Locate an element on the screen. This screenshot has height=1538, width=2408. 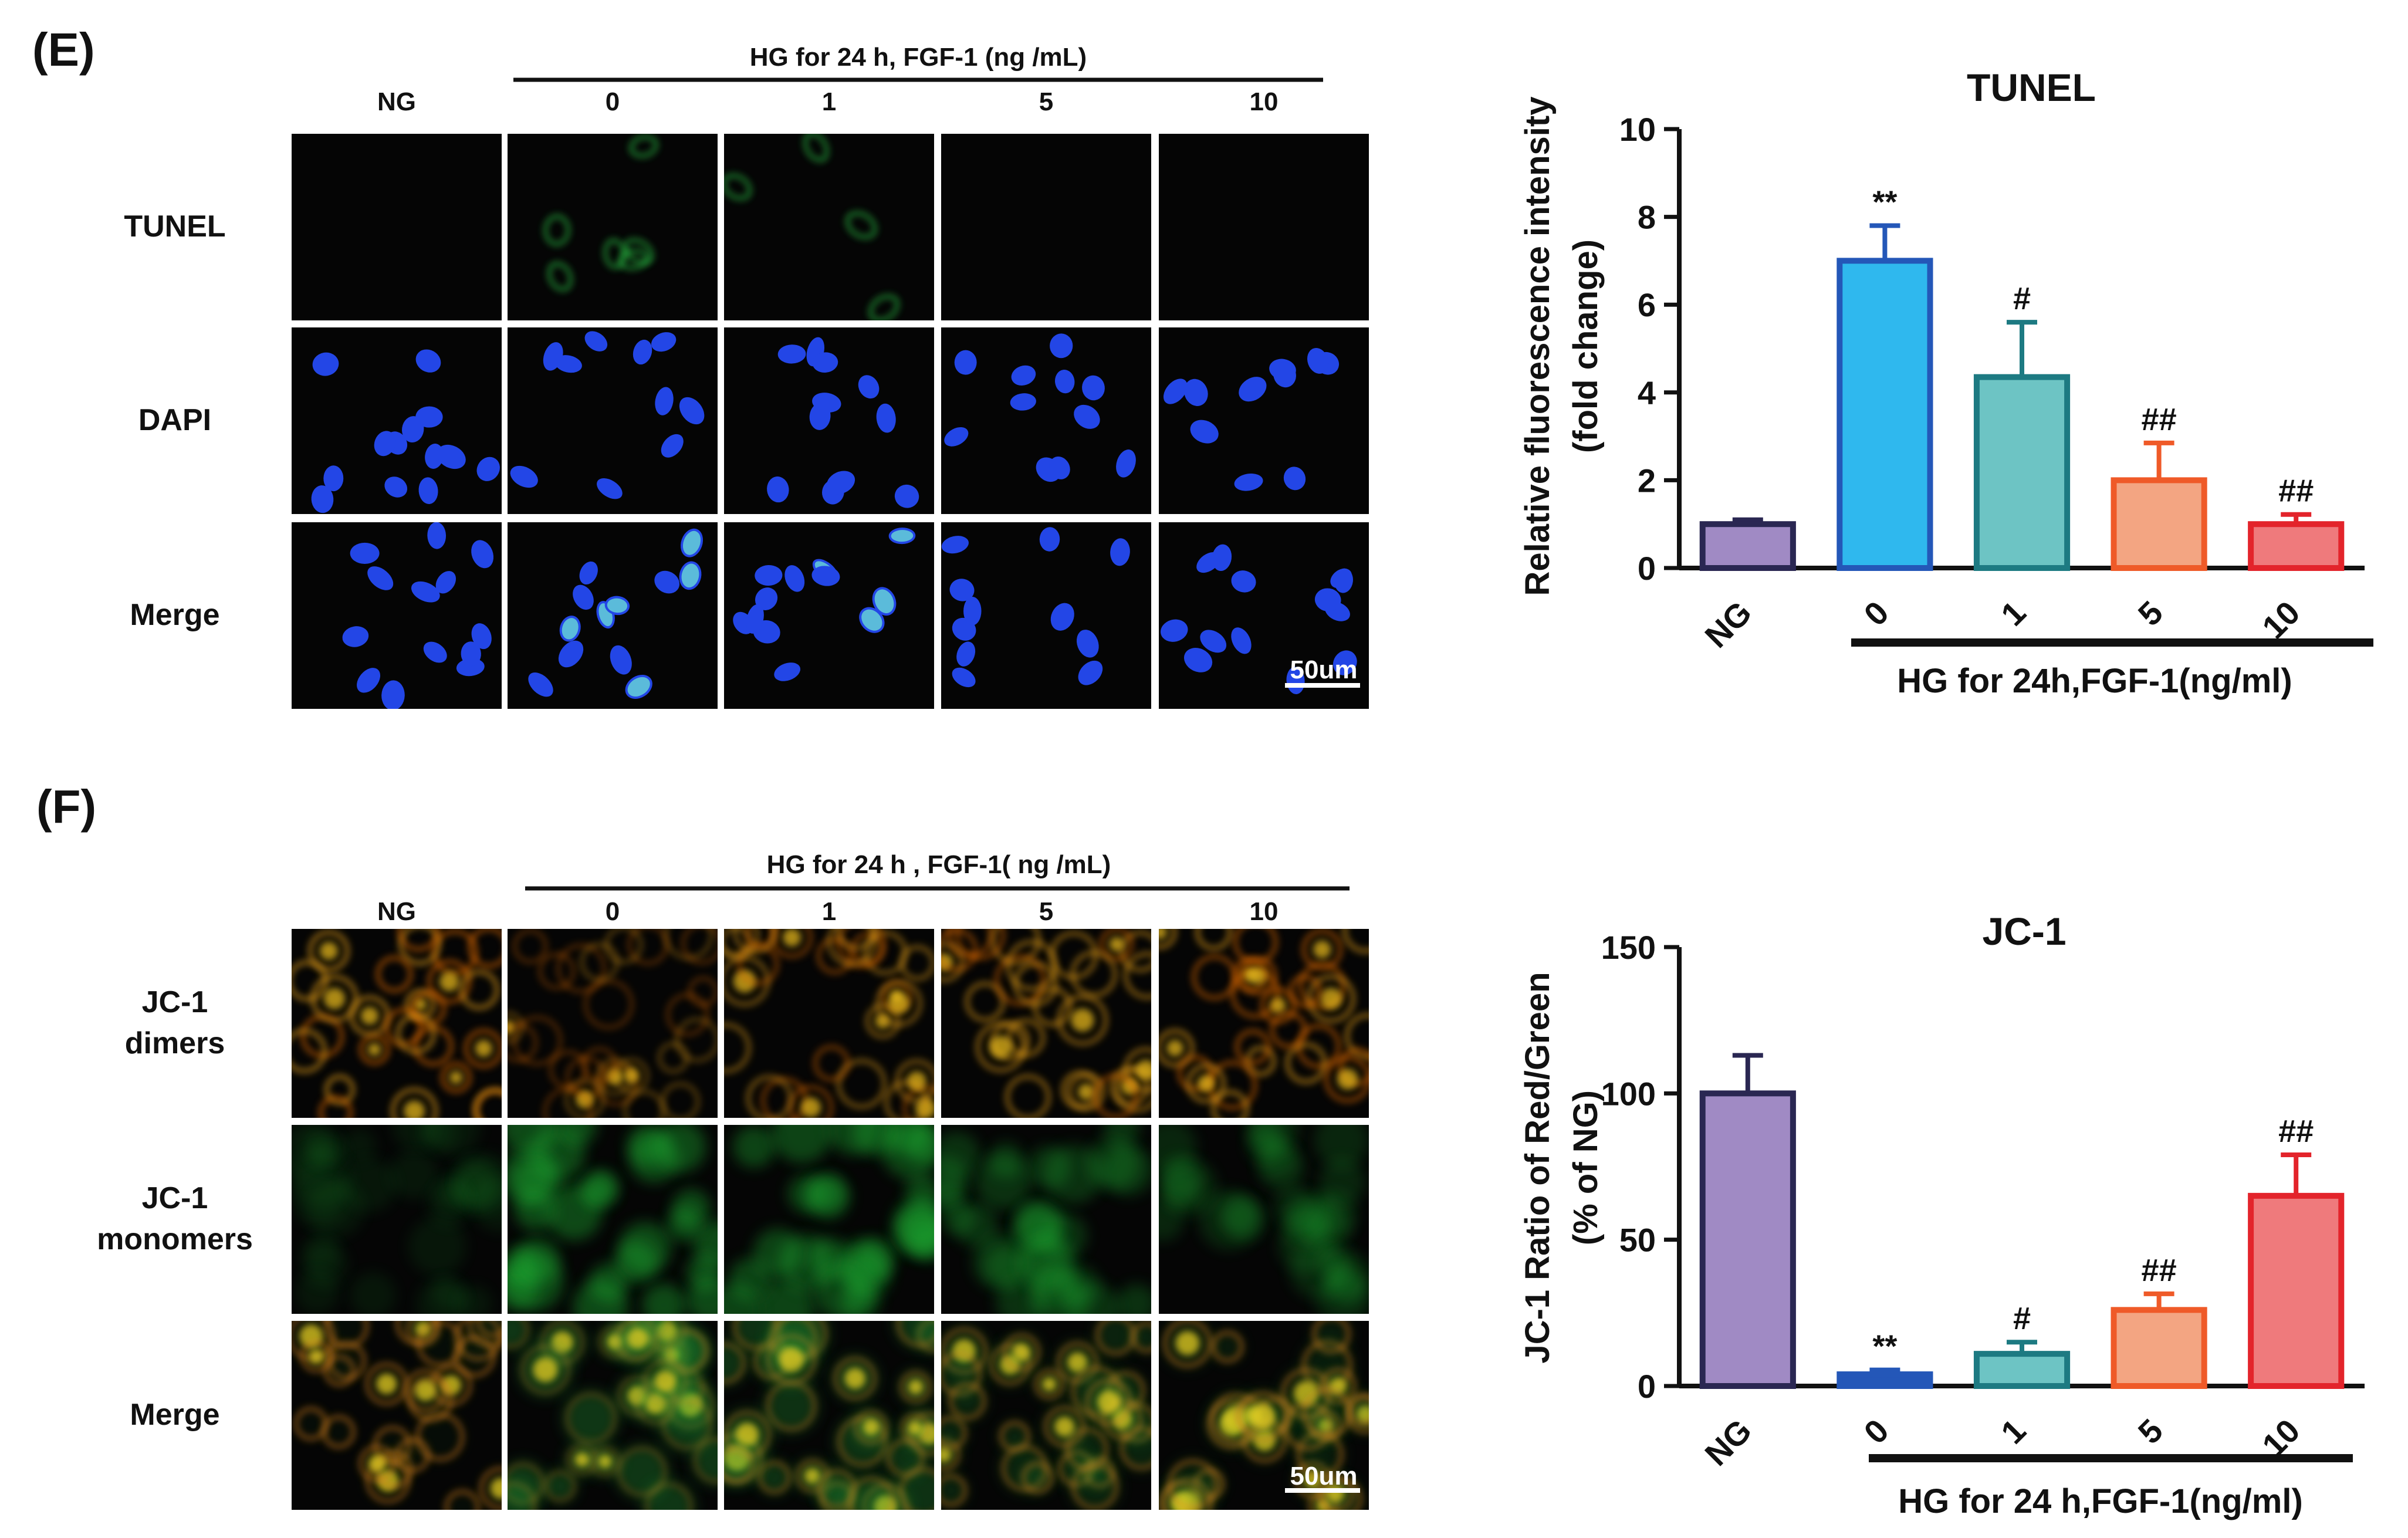
y-tick-label: 6 is located at coordinates (1647, 304).